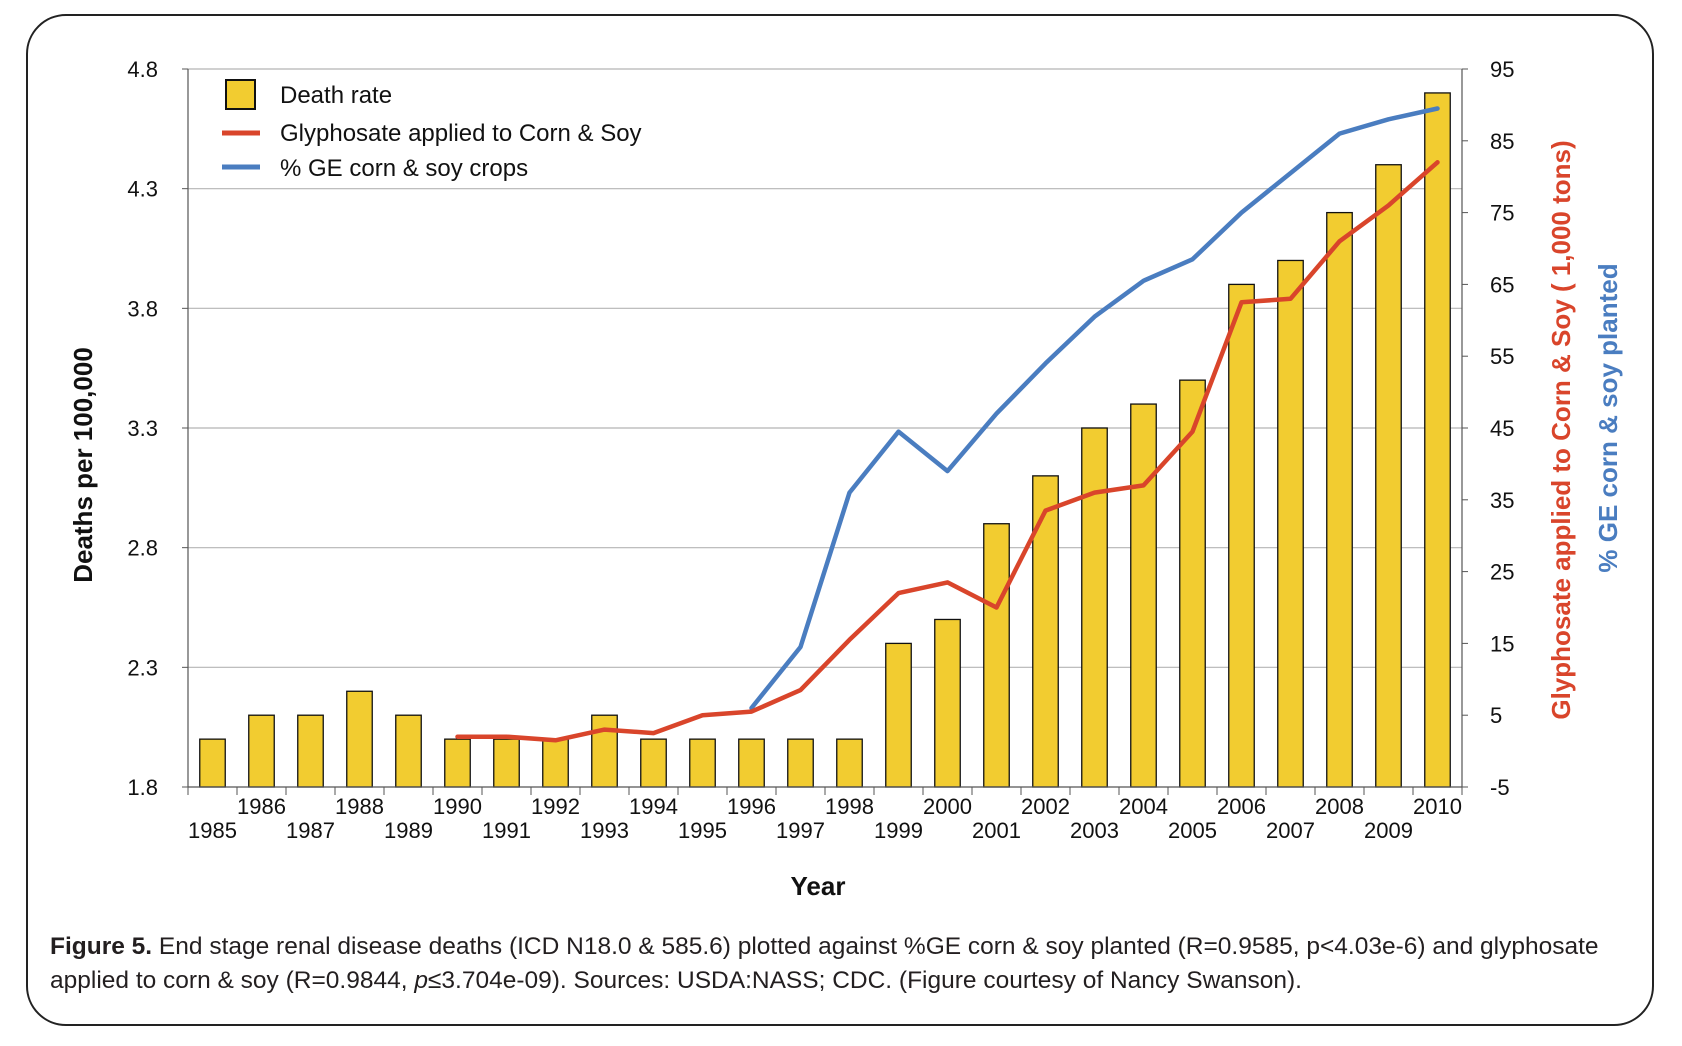  What do you see at coordinates (1500, 787) in the screenshot?
I see `right-tick-label: -5` at bounding box center [1500, 787].